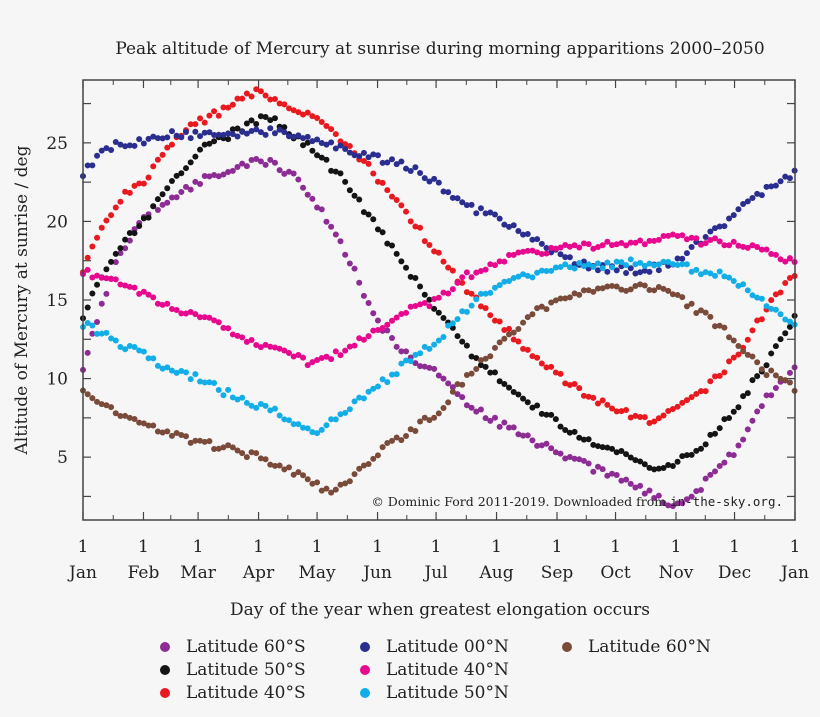 The image size is (820, 717). Describe the element at coordinates (734, 573) in the screenshot. I see `x-tick-month-label: Dec` at that location.